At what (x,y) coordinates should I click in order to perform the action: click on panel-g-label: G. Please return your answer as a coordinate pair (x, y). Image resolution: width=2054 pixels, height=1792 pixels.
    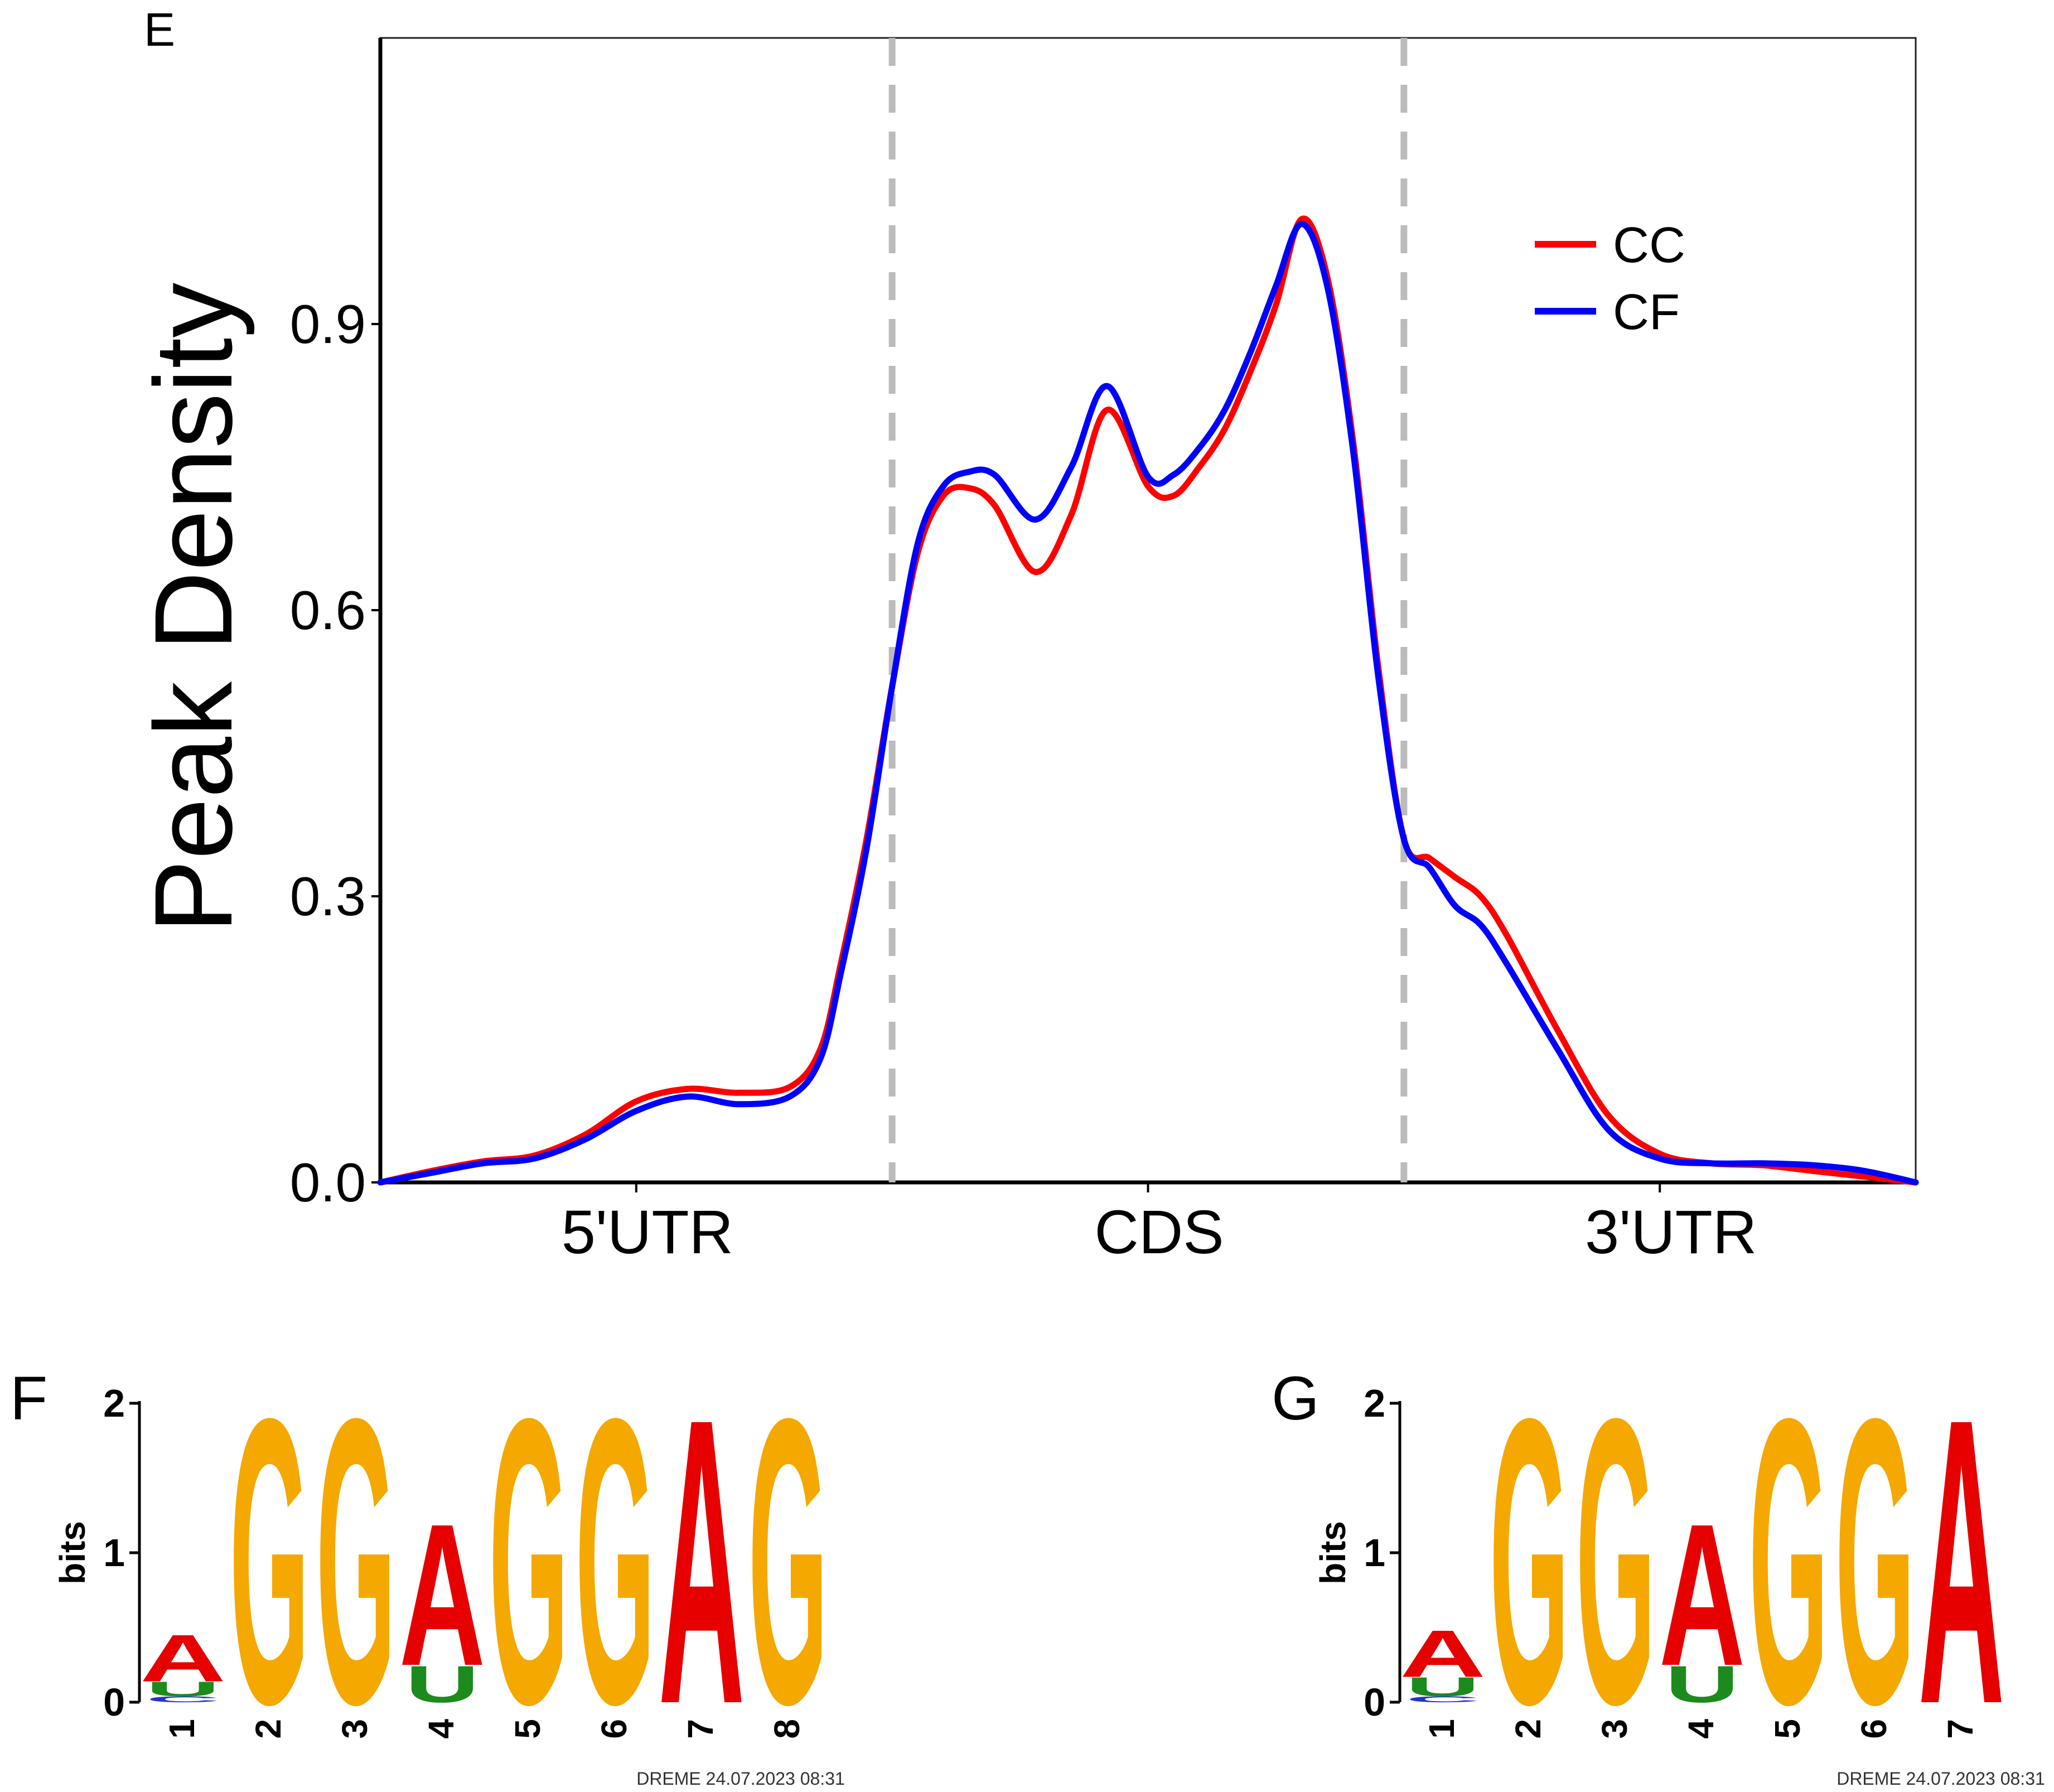
    Looking at the image, I should click on (1296, 1399).